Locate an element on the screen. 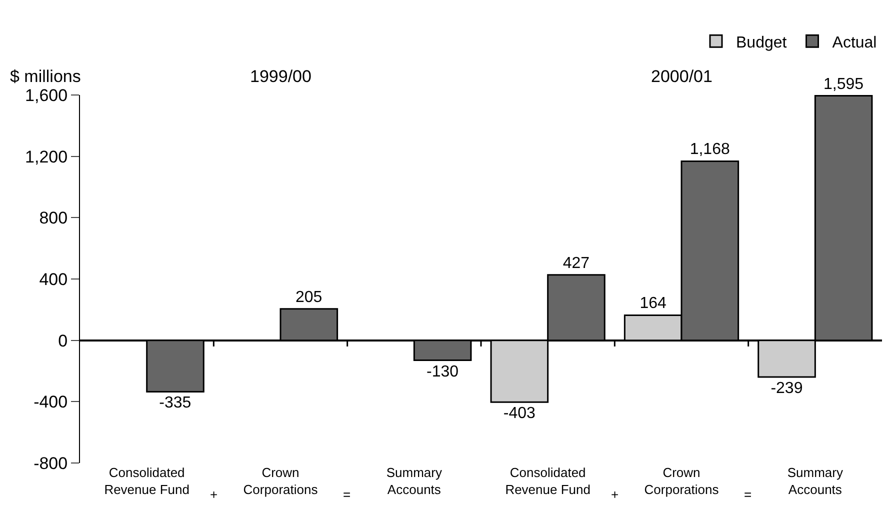 This screenshot has width=892, height=523. y-tick-label: 0 is located at coordinates (63, 340).